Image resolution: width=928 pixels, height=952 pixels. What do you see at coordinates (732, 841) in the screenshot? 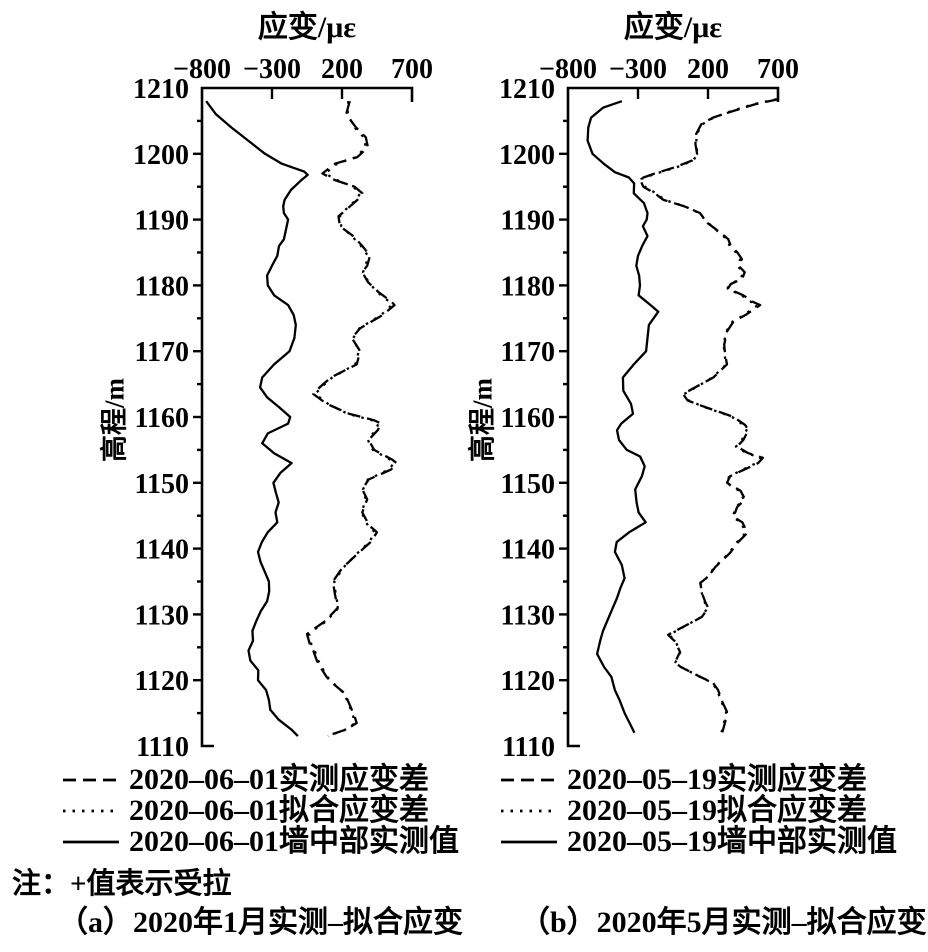
I see `legend-label: 2020–05–19墙中部实测值` at bounding box center [732, 841].